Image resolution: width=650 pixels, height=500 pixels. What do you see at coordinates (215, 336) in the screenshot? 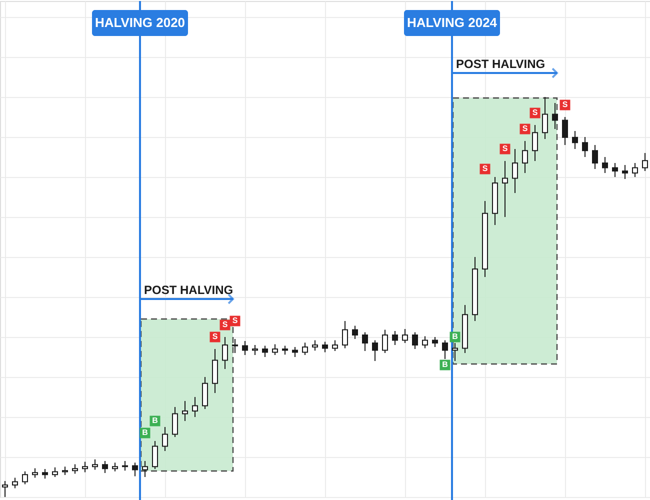
I see `series-label: S` at bounding box center [215, 336].